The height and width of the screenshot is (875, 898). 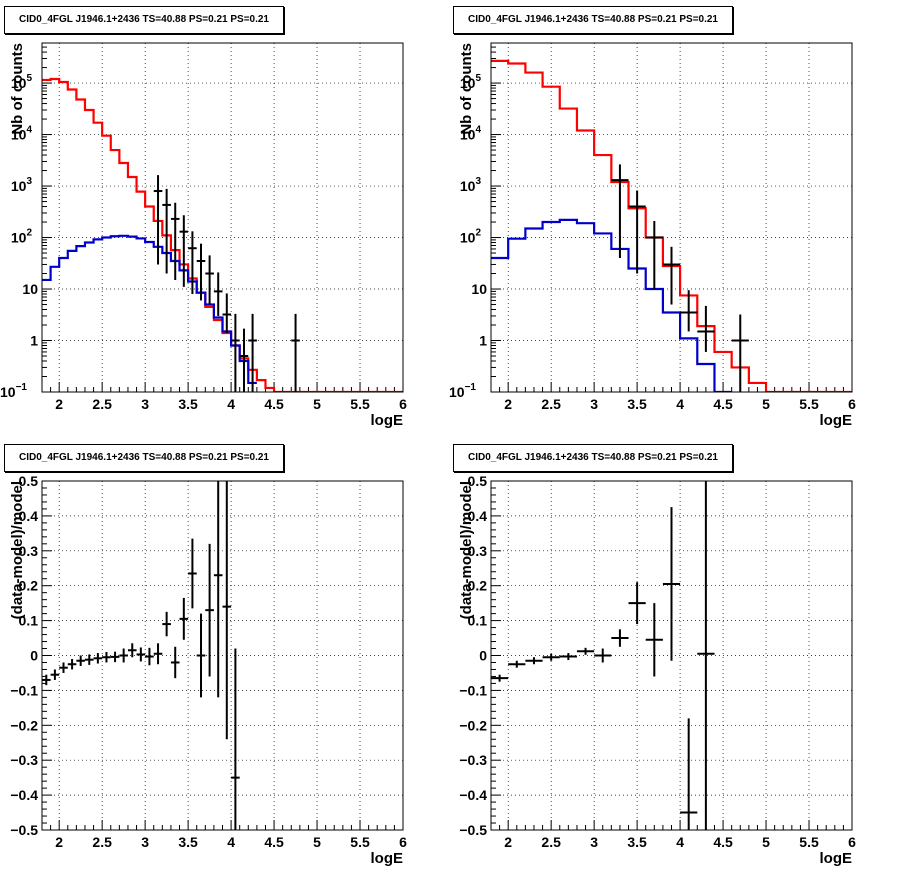 I want to click on y-tick-label: −0.5, so click(x=24, y=830).